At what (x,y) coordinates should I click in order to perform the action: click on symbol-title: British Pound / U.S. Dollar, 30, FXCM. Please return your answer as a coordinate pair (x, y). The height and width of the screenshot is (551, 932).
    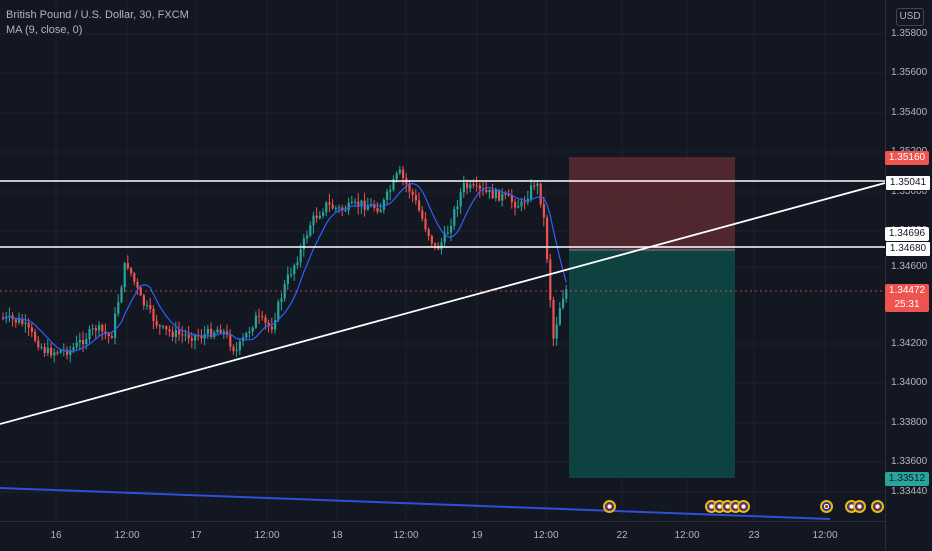
    Looking at the image, I should click on (97, 15).